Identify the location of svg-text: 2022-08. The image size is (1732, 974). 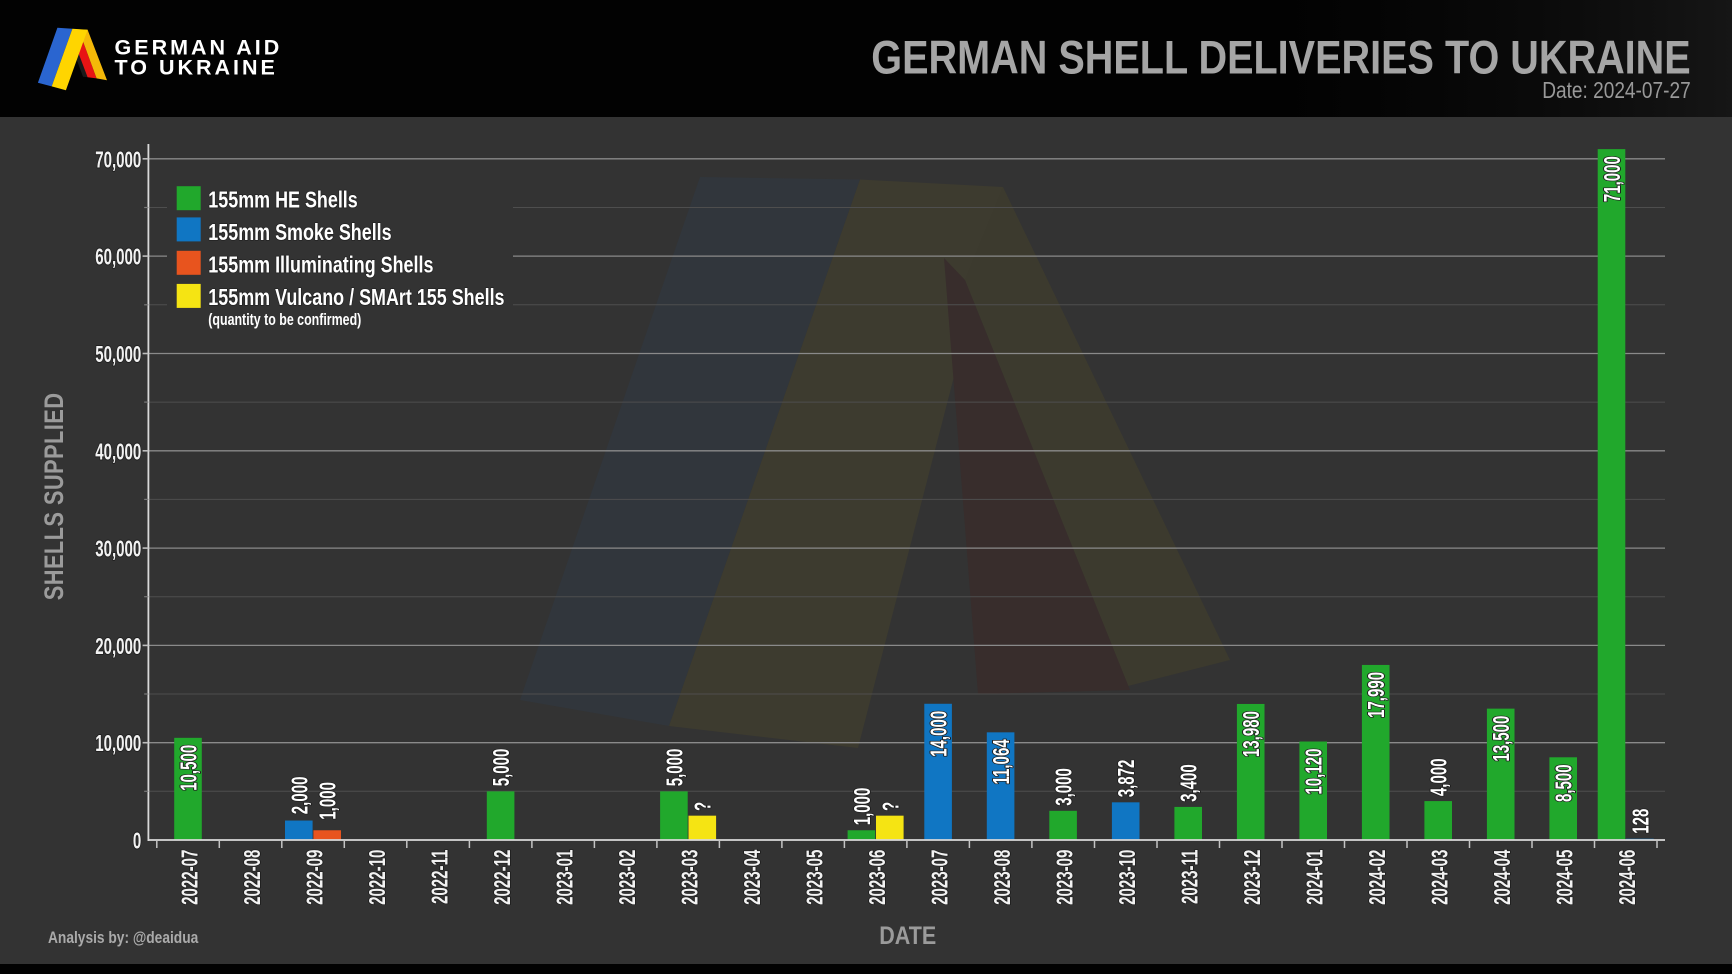
(253, 876).